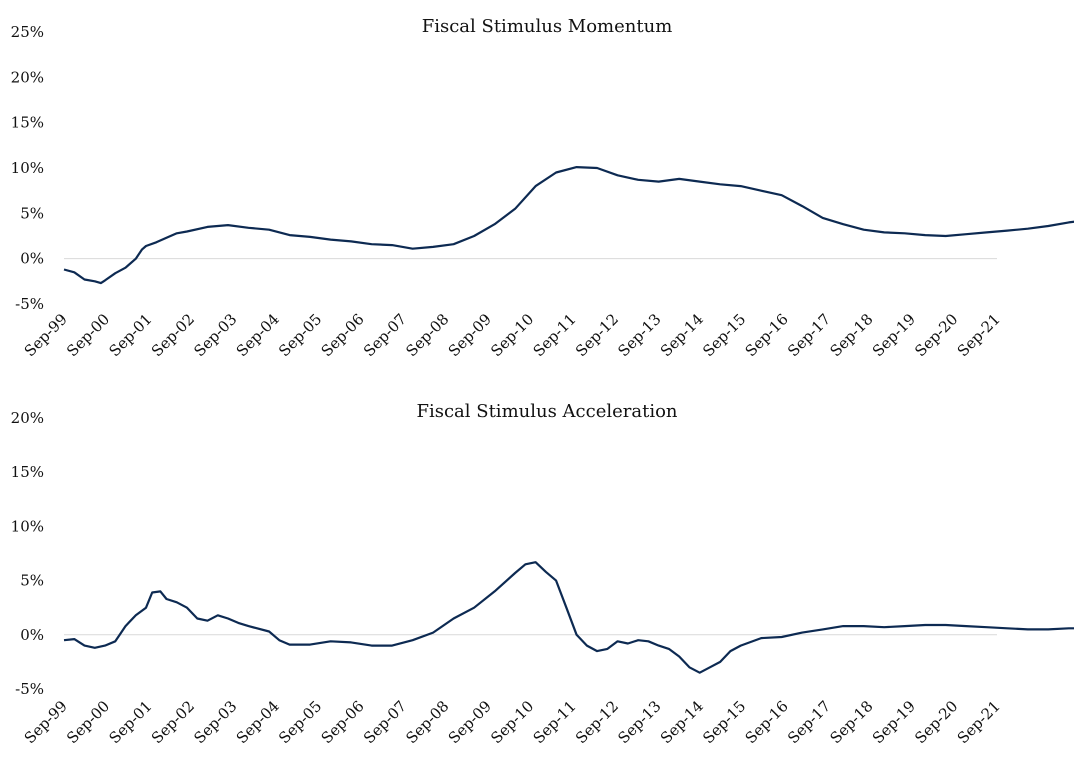 Image resolution: width=1074 pixels, height=762 pixels. What do you see at coordinates (547, 26) in the screenshot?
I see `chart-title: Fiscal Stimulus Momentum` at bounding box center [547, 26].